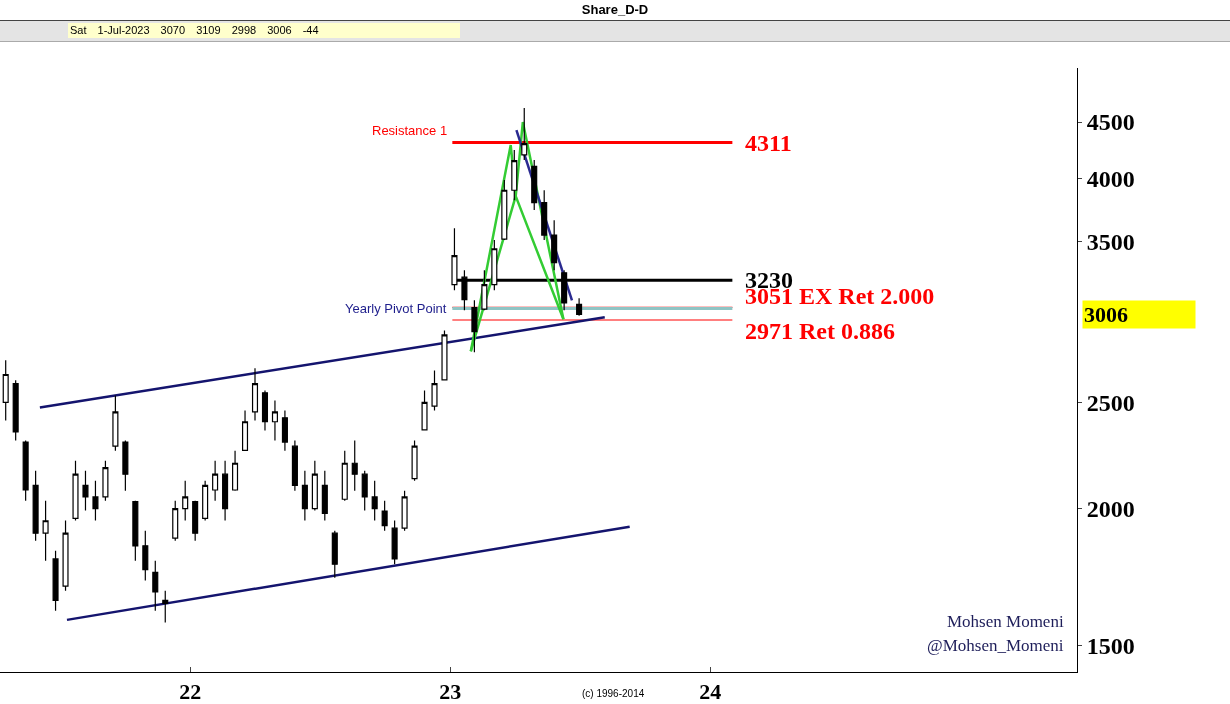  What do you see at coordinates (1110, 178) in the screenshot?
I see `y-tick-label: 4000` at bounding box center [1110, 178].